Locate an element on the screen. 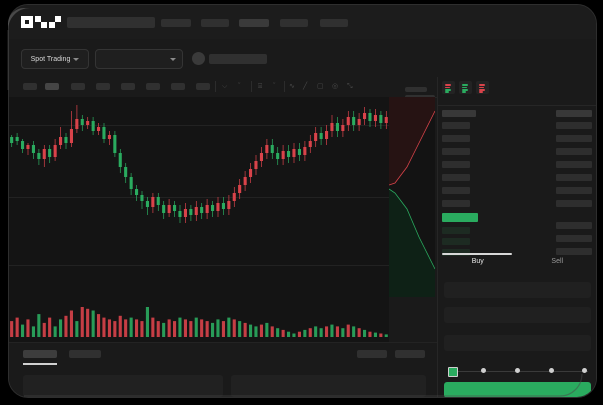  bottom-tab is located at coordinates (85, 354).